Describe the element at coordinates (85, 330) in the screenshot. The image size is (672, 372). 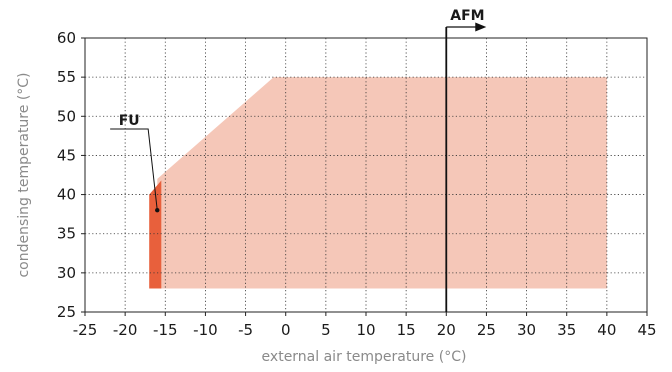
I see `x-tick-label: -25` at that location.